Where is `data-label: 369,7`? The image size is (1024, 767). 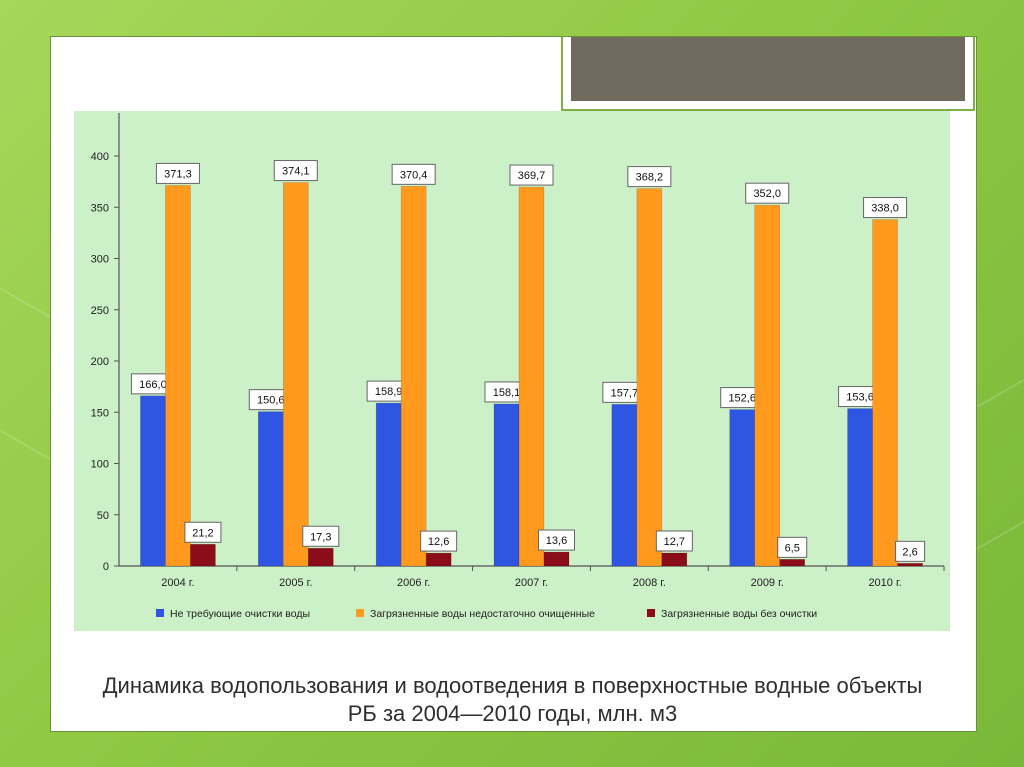 data-label: 369,7 is located at coordinates (532, 176).